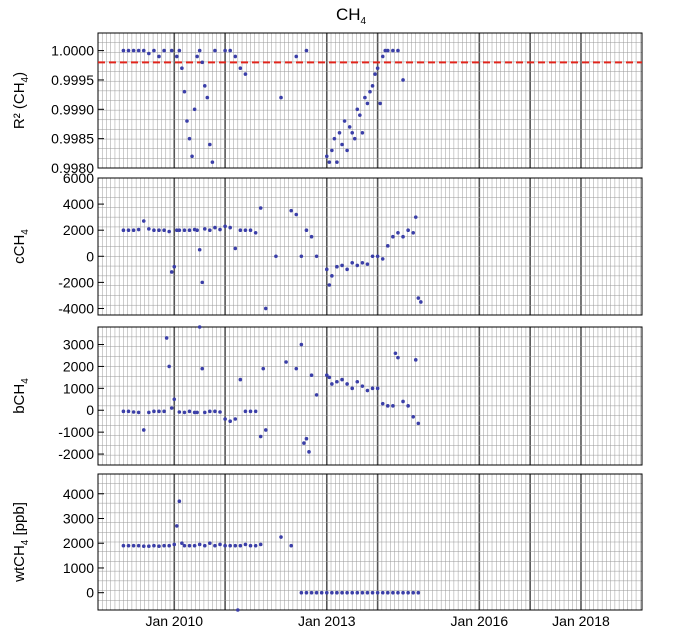  I want to click on y-tick-label: 1000, so click(78, 568).